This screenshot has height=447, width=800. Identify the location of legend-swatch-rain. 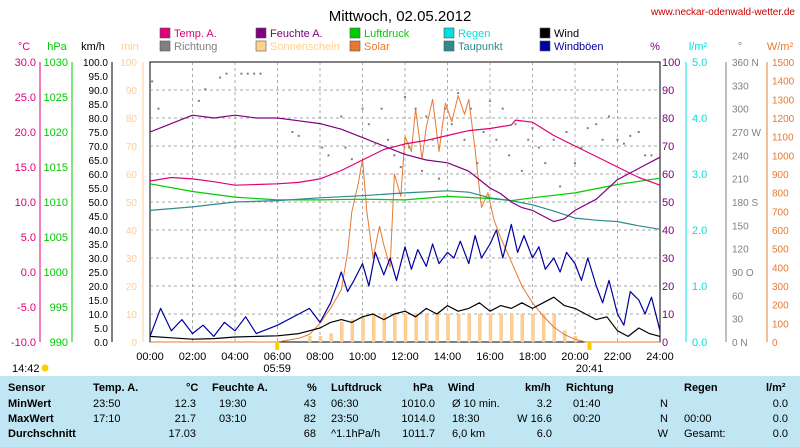
(449, 33).